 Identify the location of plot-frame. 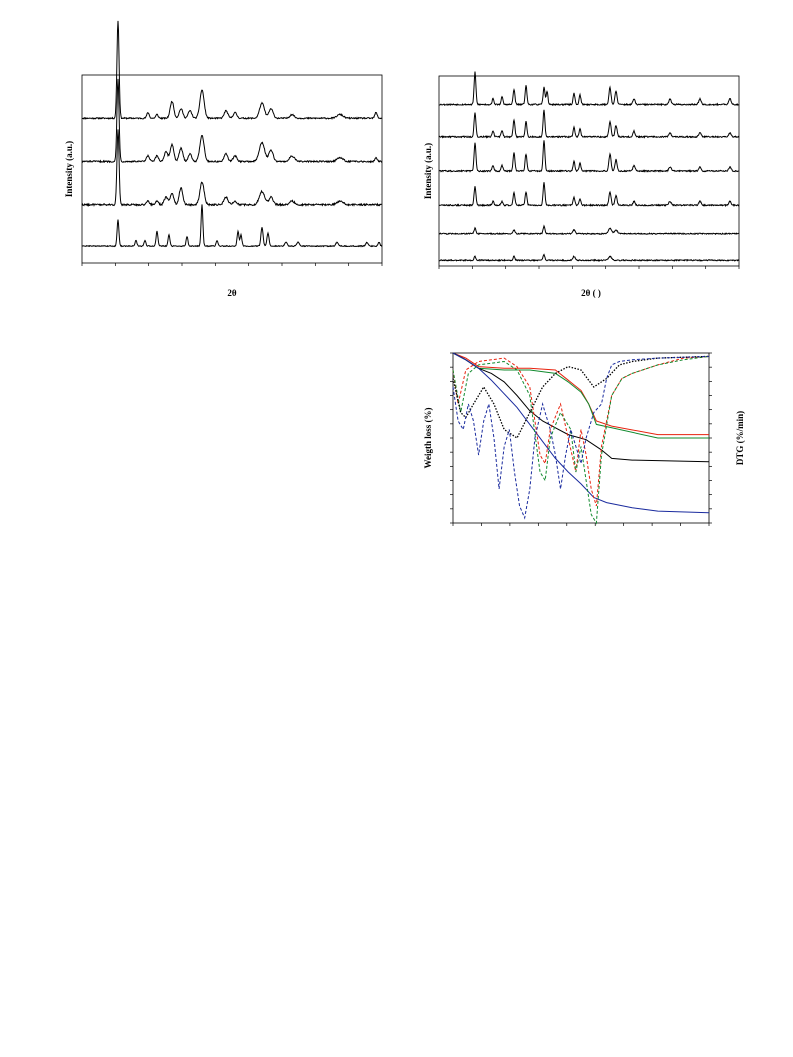
(232, 169).